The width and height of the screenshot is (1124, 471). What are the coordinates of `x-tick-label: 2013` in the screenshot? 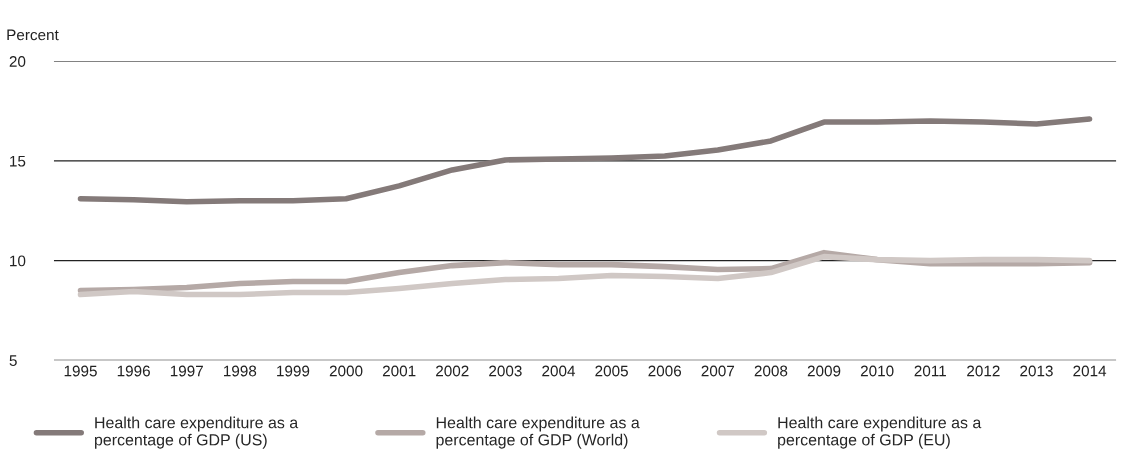 It's located at (1036, 371).